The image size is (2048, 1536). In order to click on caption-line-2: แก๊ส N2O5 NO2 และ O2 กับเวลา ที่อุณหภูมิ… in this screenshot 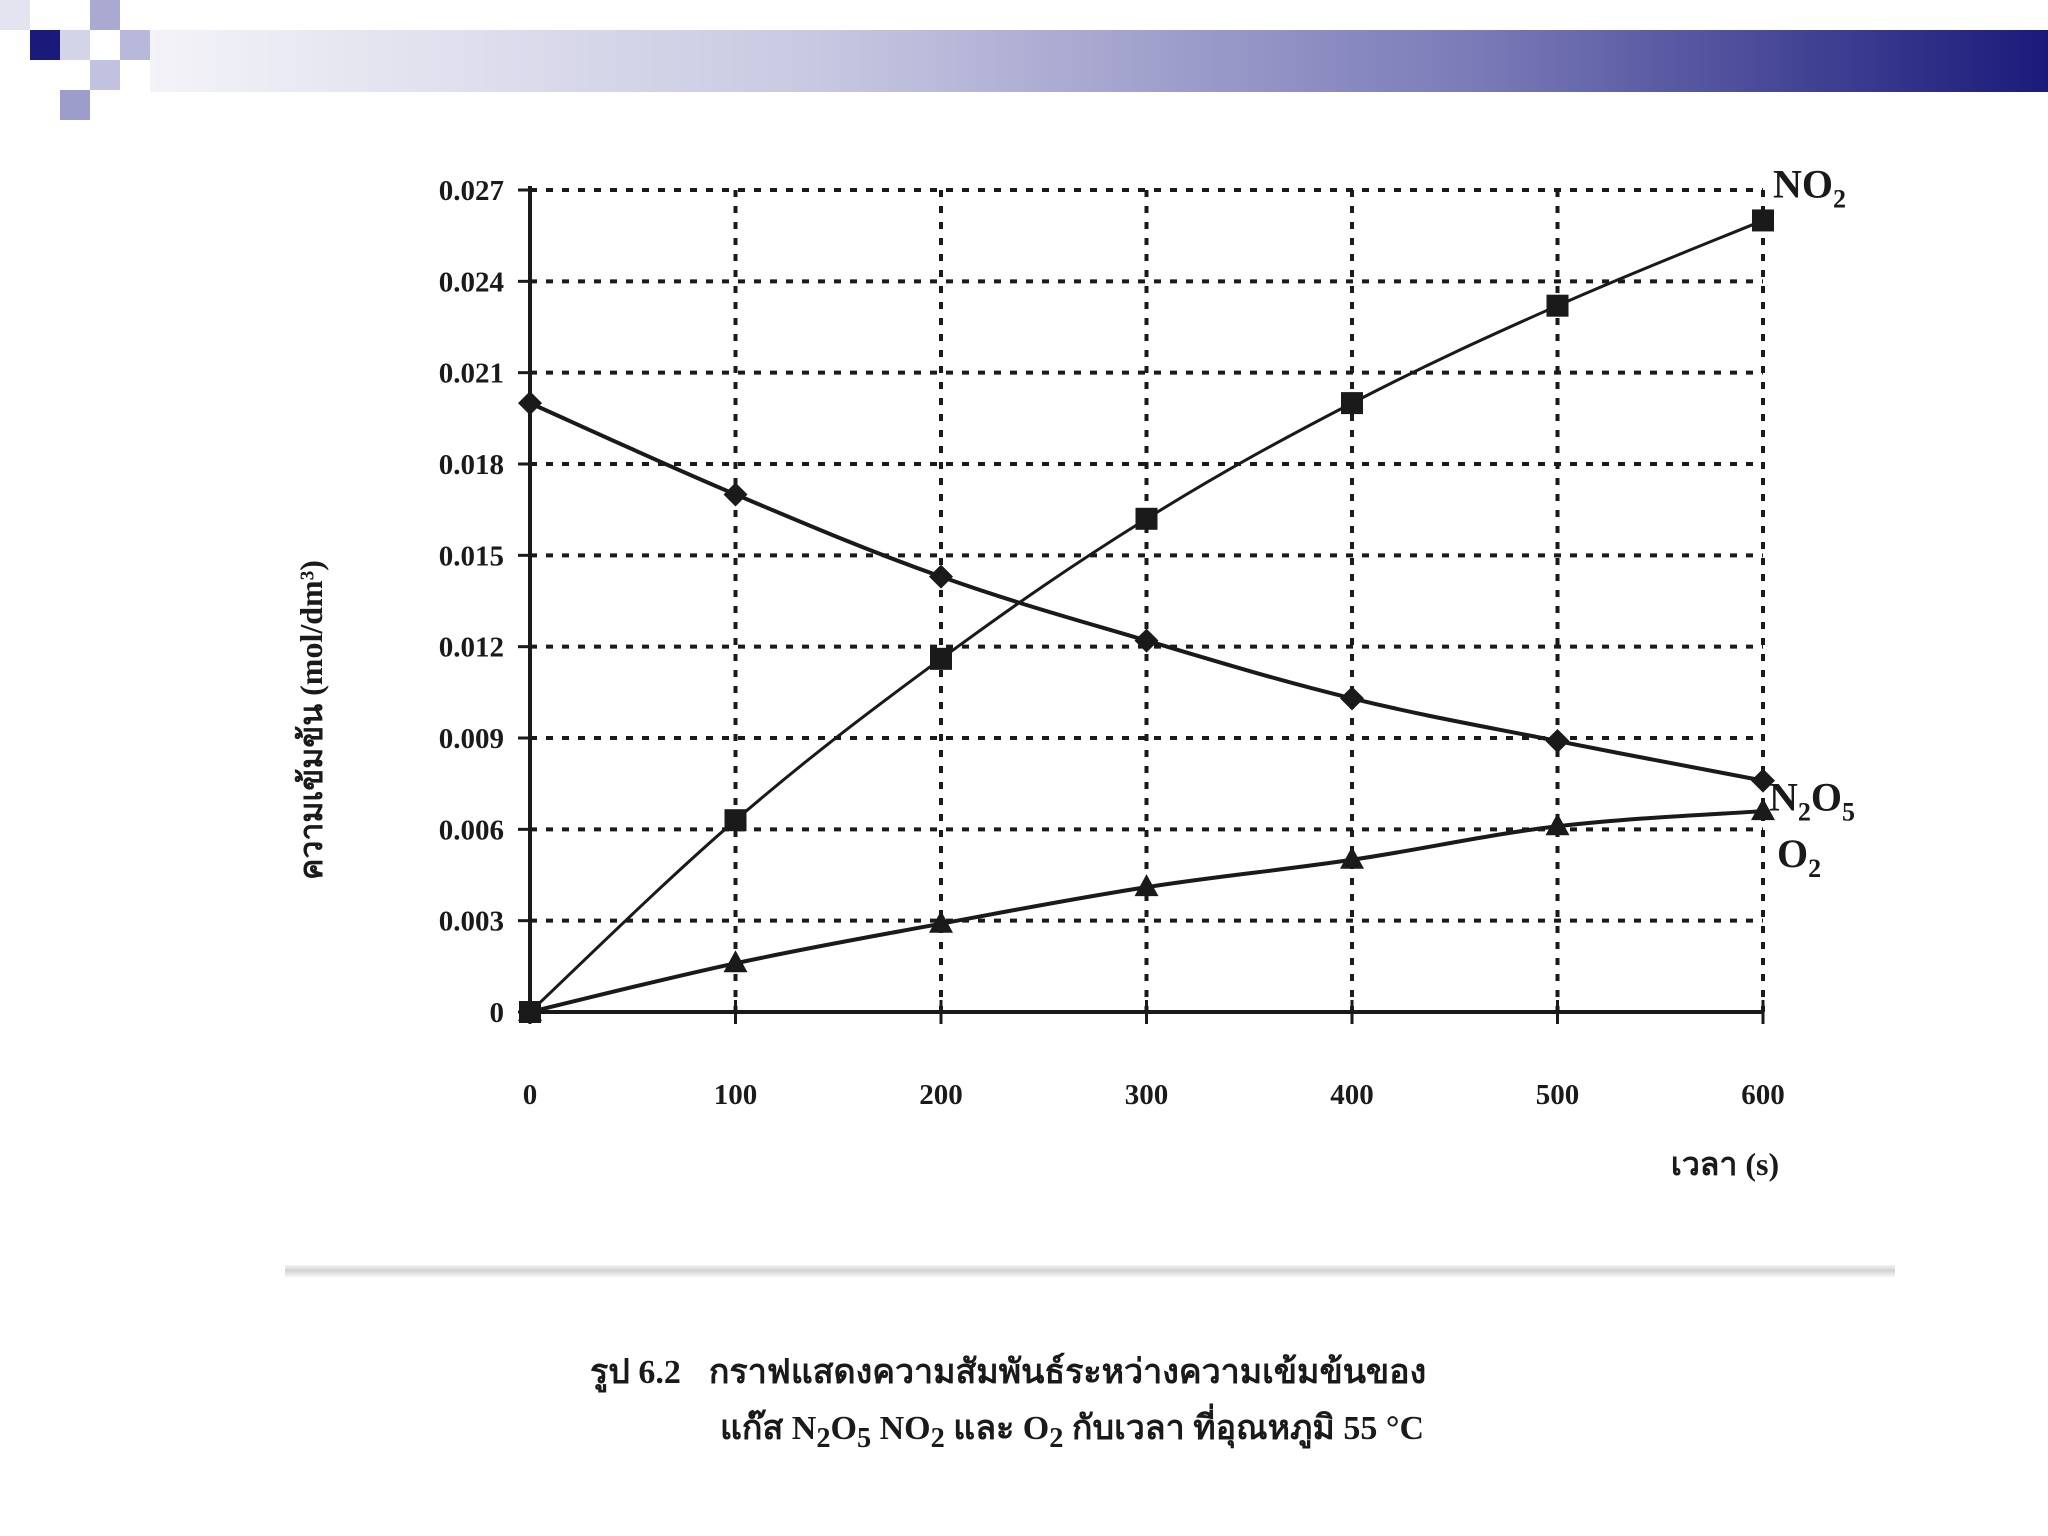, I will do `click(1090, 1434)`.